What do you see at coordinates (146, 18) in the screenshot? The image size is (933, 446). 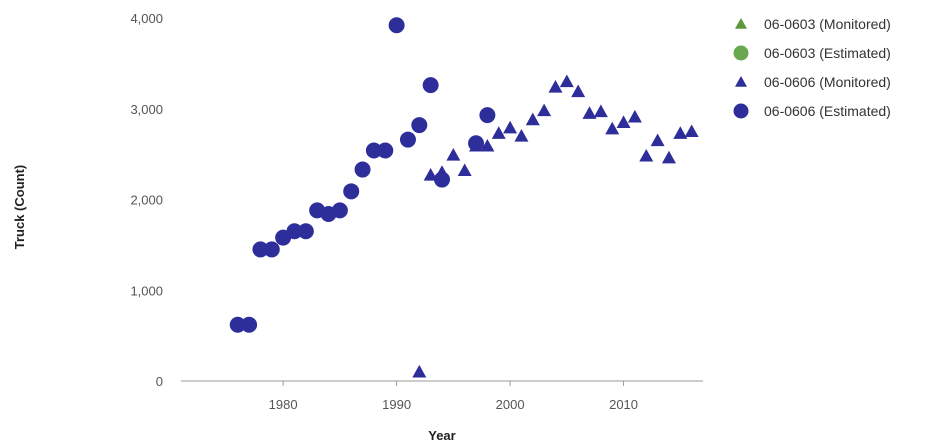 I see `y-tick-label: 4,000` at bounding box center [146, 18].